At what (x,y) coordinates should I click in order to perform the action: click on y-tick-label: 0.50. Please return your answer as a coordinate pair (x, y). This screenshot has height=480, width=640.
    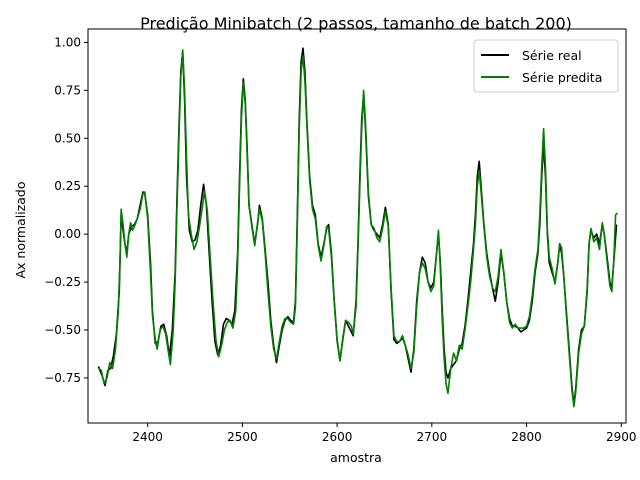
    Looking at the image, I should click on (67, 138).